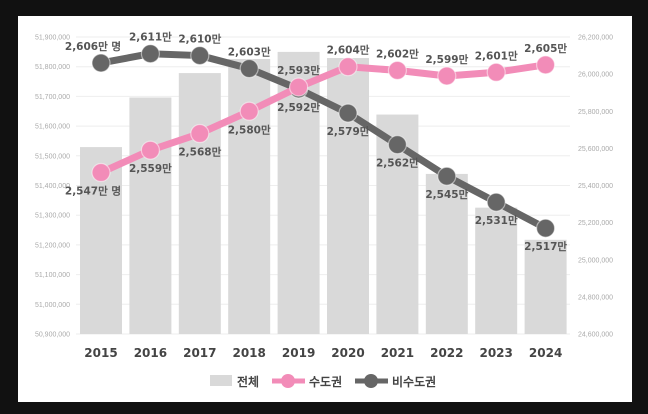 The width and height of the screenshot is (648, 414). Describe the element at coordinates (249, 68) in the screenshot. I see `non-capital-point-2018` at that location.